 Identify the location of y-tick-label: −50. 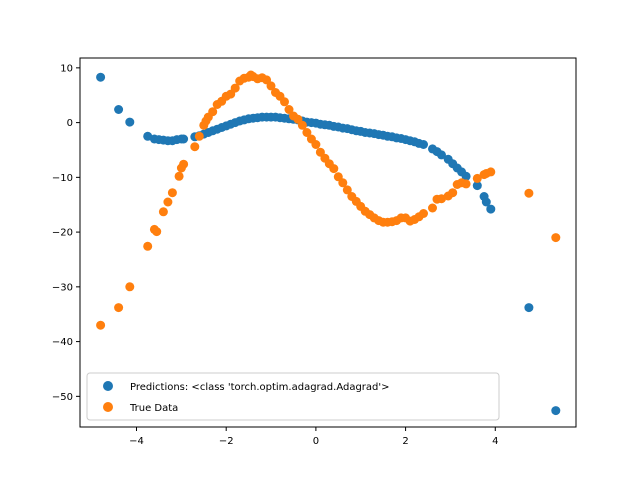
(62, 397).